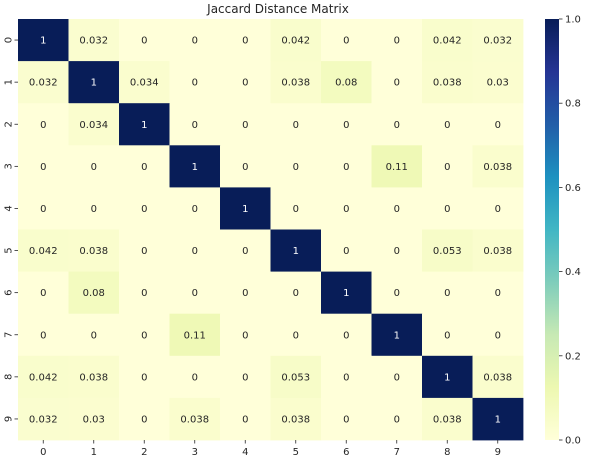 The width and height of the screenshot is (594, 460). I want to click on cell-value-label-1-7: 0, so click(397, 83).